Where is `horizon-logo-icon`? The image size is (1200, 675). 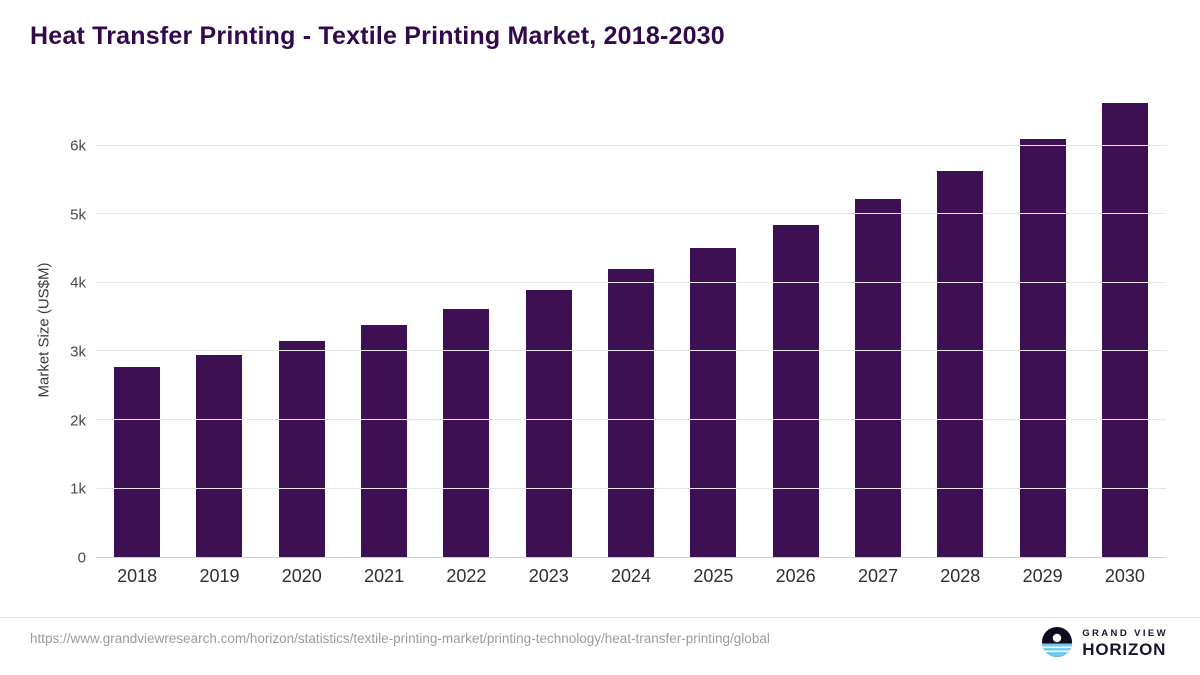
horizon-logo-icon is located at coordinates (1057, 644).